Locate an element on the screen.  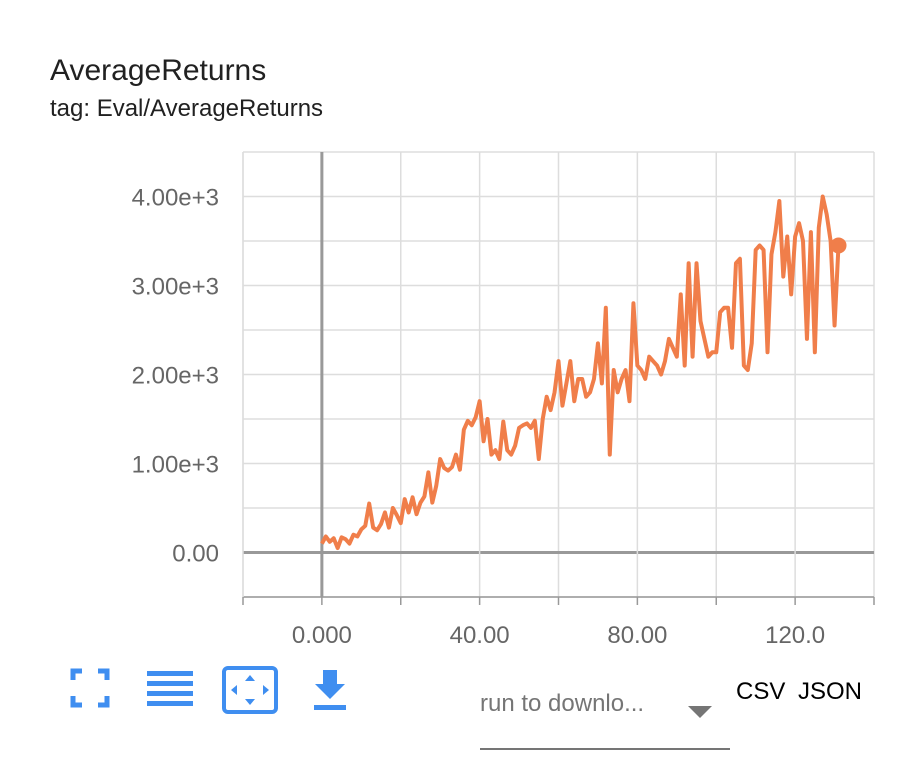
y-tick-label: 1.00e+3 is located at coordinates (175, 465).